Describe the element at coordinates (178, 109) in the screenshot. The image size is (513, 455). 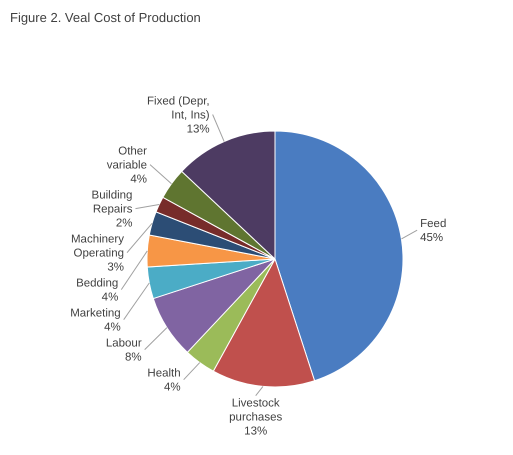
I see `slice-label: Fixed (Depr, Int, Ins)` at that location.